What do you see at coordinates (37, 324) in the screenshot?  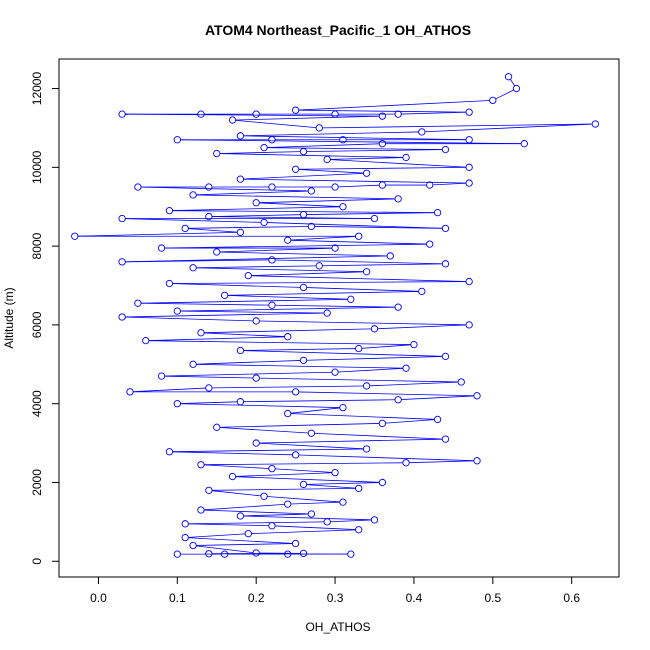 I see `y-tick-label: 6000` at bounding box center [37, 324].